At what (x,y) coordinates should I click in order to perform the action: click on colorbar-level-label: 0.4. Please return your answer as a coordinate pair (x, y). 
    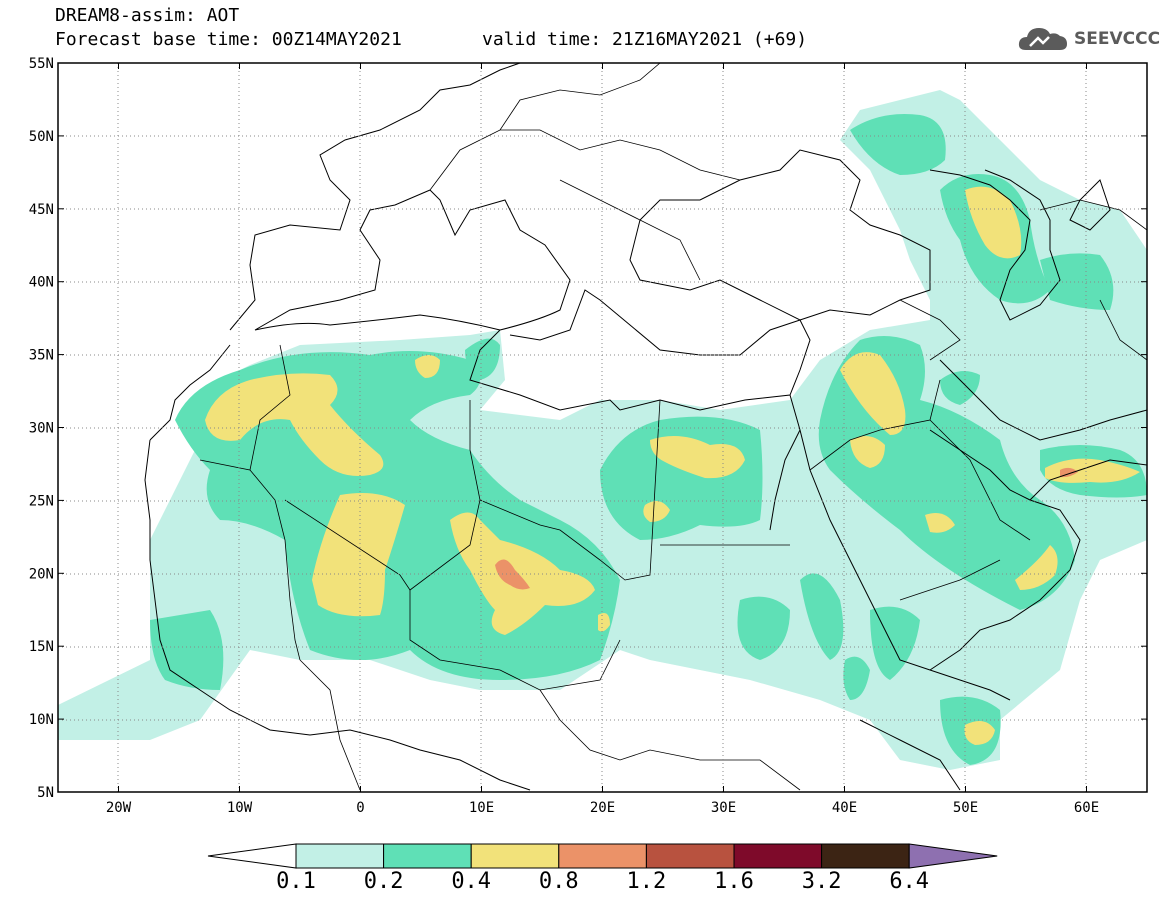
    Looking at the image, I should click on (471, 881).